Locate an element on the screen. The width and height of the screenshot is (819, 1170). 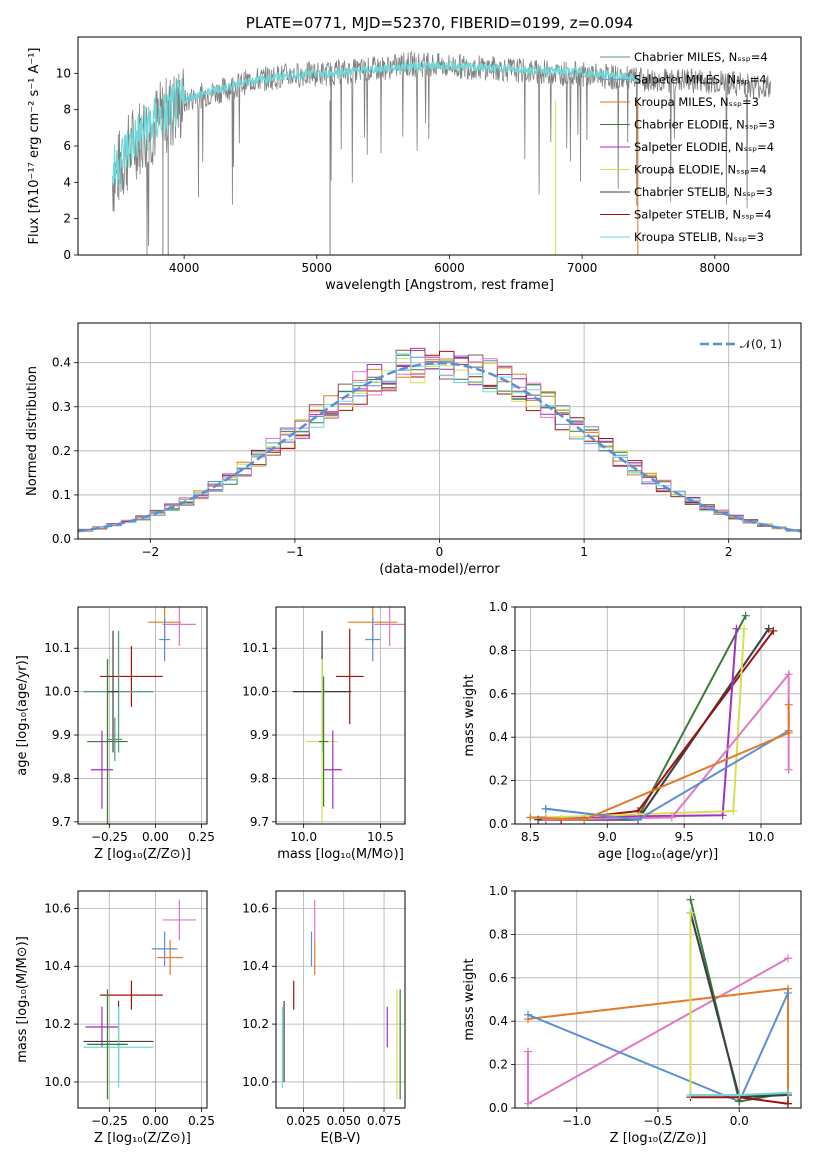
age-vs-Z-plot is located at coordinates (139, 715).